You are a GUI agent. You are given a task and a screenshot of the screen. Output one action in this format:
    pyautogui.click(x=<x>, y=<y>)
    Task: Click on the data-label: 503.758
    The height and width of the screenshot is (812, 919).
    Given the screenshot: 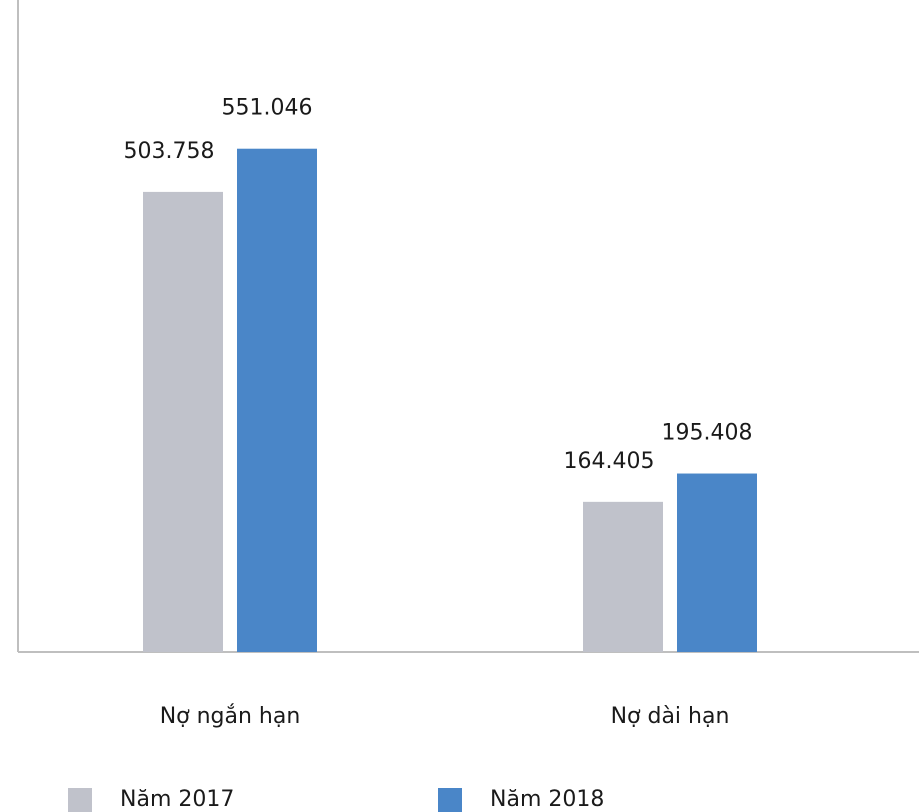 What is the action you would take?
    pyautogui.click(x=169, y=151)
    